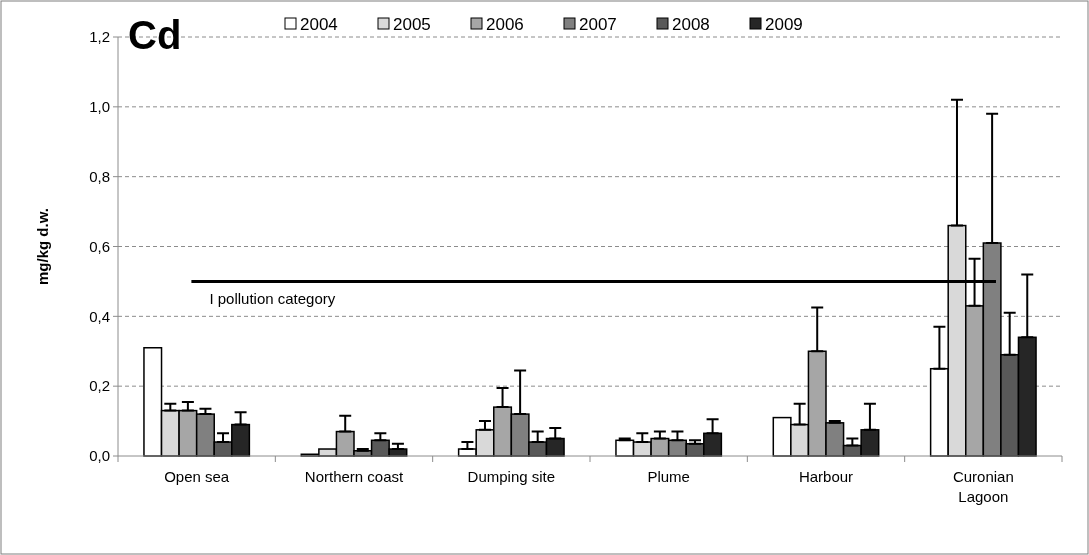 The height and width of the screenshot is (555, 1089). I want to click on legend-label: 2007, so click(598, 24).